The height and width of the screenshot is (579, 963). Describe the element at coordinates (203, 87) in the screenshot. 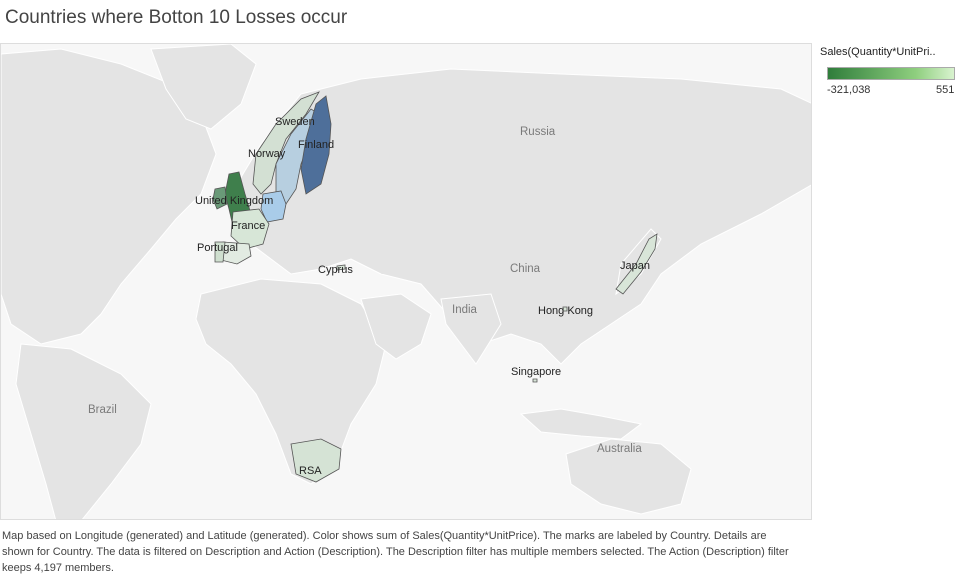

I see `landmass-greenland` at that location.